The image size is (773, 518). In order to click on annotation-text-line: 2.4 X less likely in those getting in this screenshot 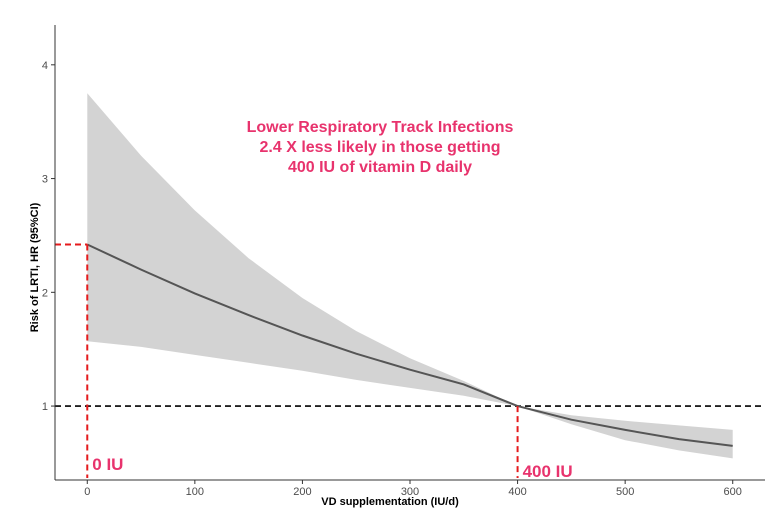, I will do `click(380, 147)`.